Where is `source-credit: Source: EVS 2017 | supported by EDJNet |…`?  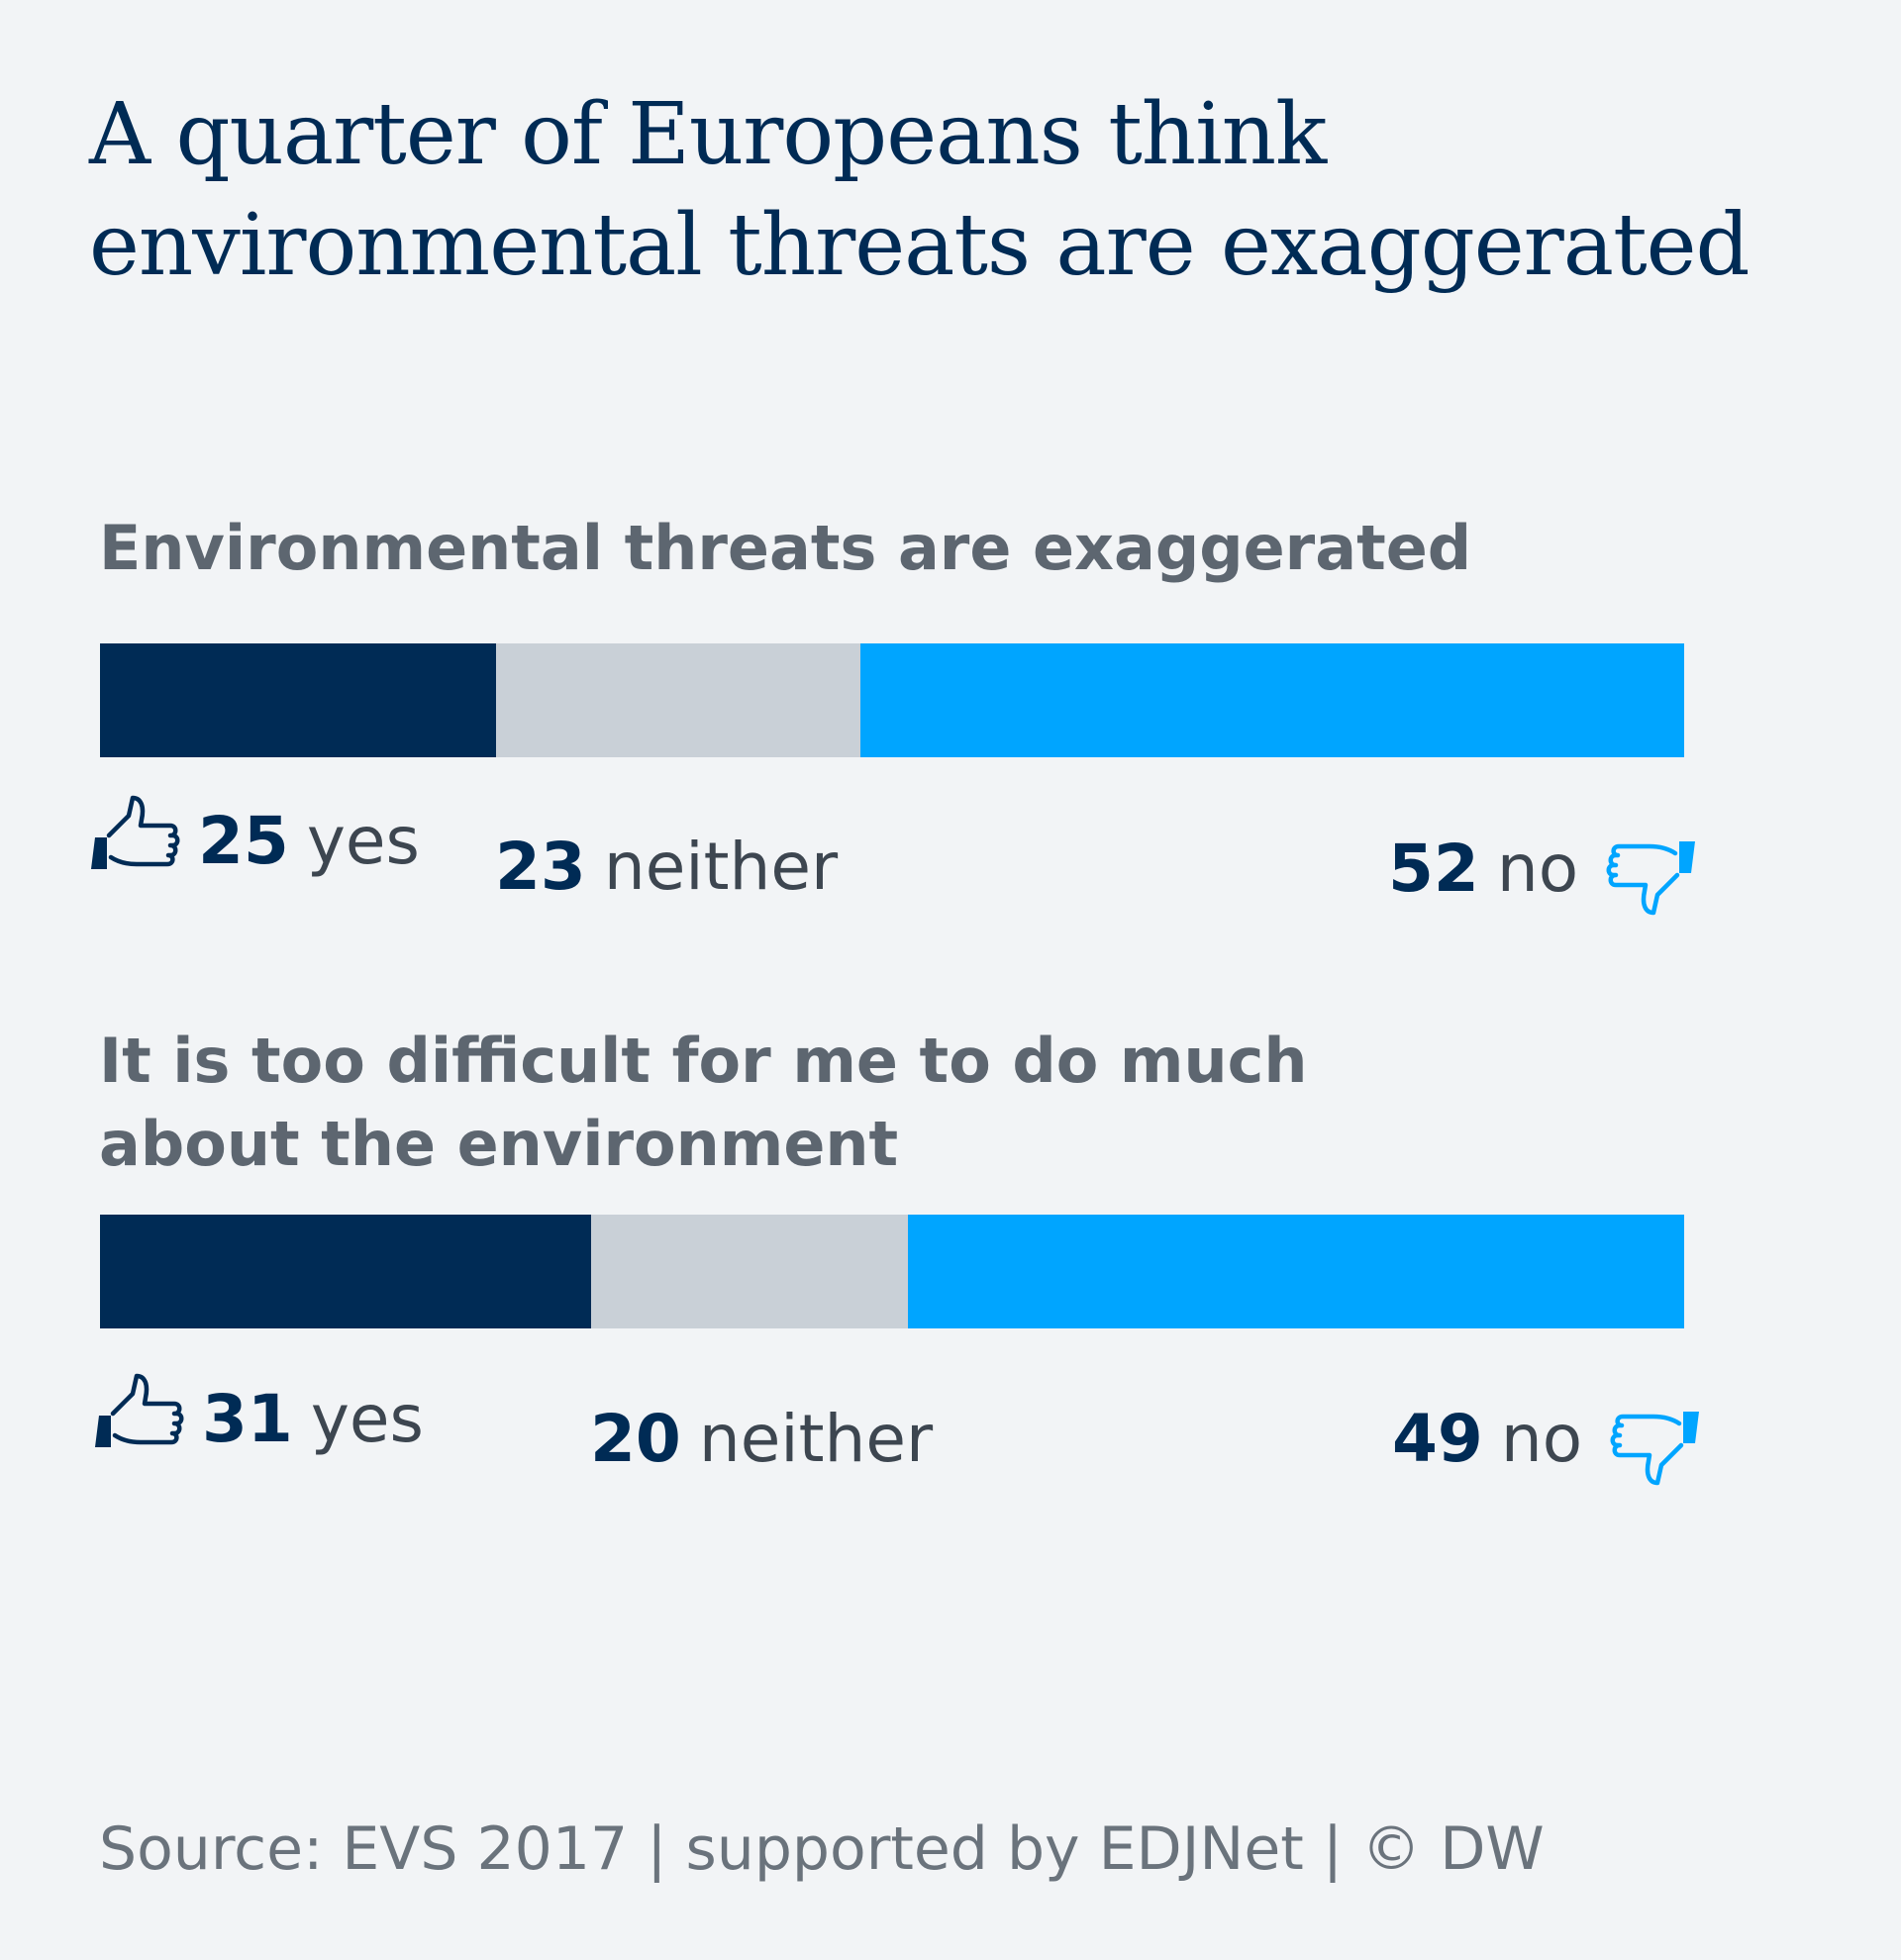
source-credit: Source: EVS 2017 | supported by EDJNet |… is located at coordinates (822, 1849).